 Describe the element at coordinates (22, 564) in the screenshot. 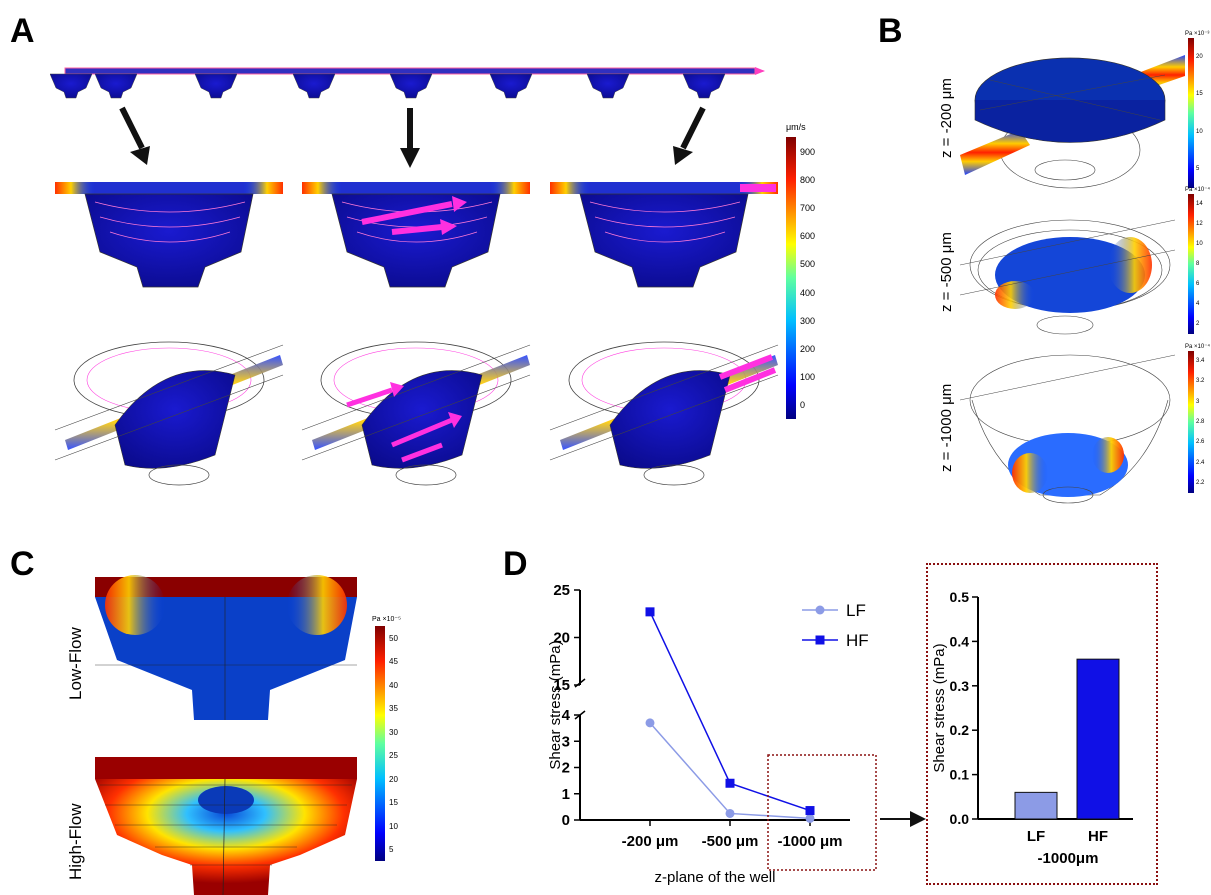

I see `panel-label-c: C` at that location.